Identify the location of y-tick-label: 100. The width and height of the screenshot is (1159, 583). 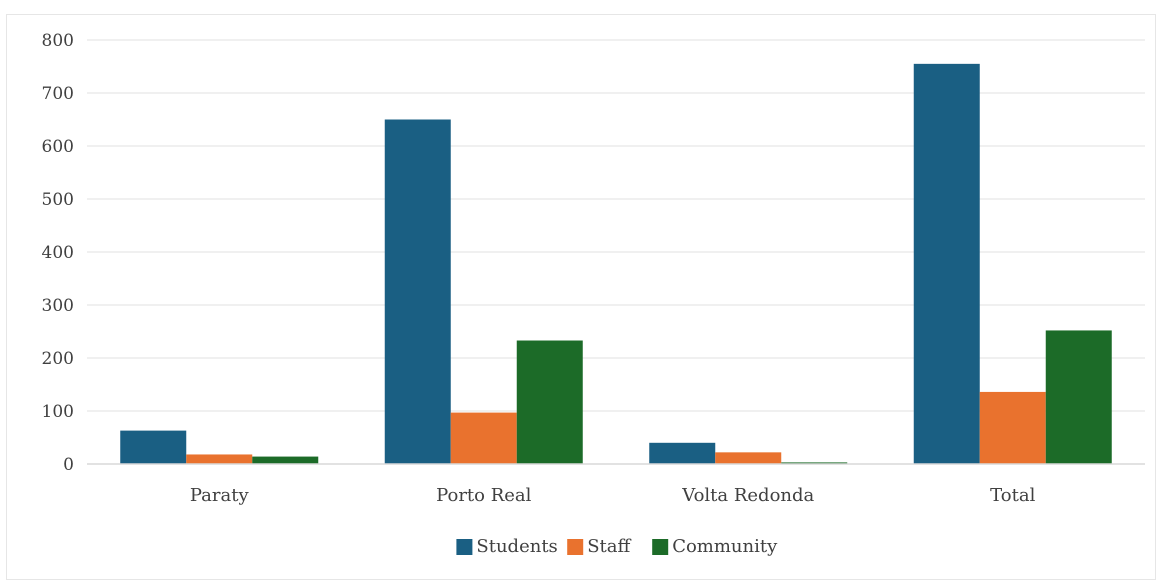
(58, 412).